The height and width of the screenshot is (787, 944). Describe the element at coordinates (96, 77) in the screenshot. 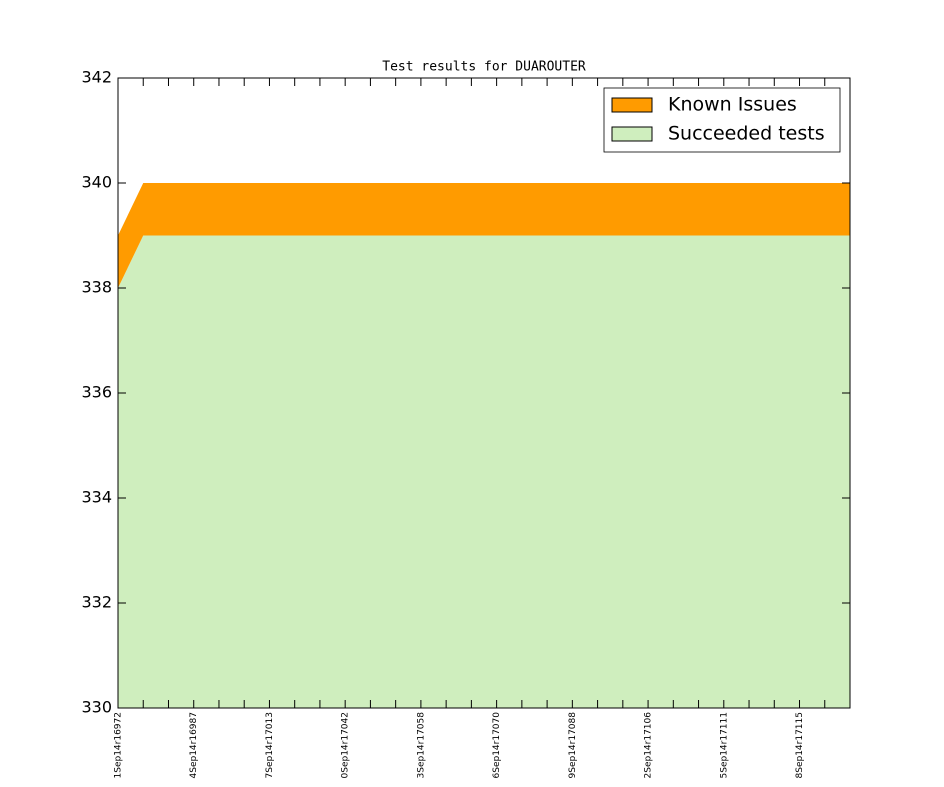

I see `y-tick-label: 342` at that location.